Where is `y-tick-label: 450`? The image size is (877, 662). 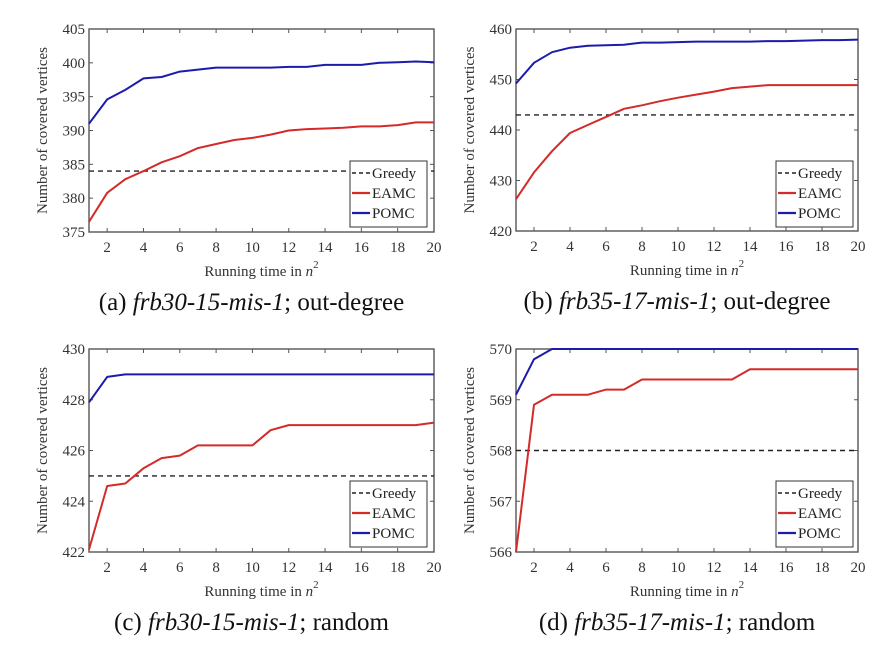
y-tick-label: 450 is located at coordinates (501, 81).